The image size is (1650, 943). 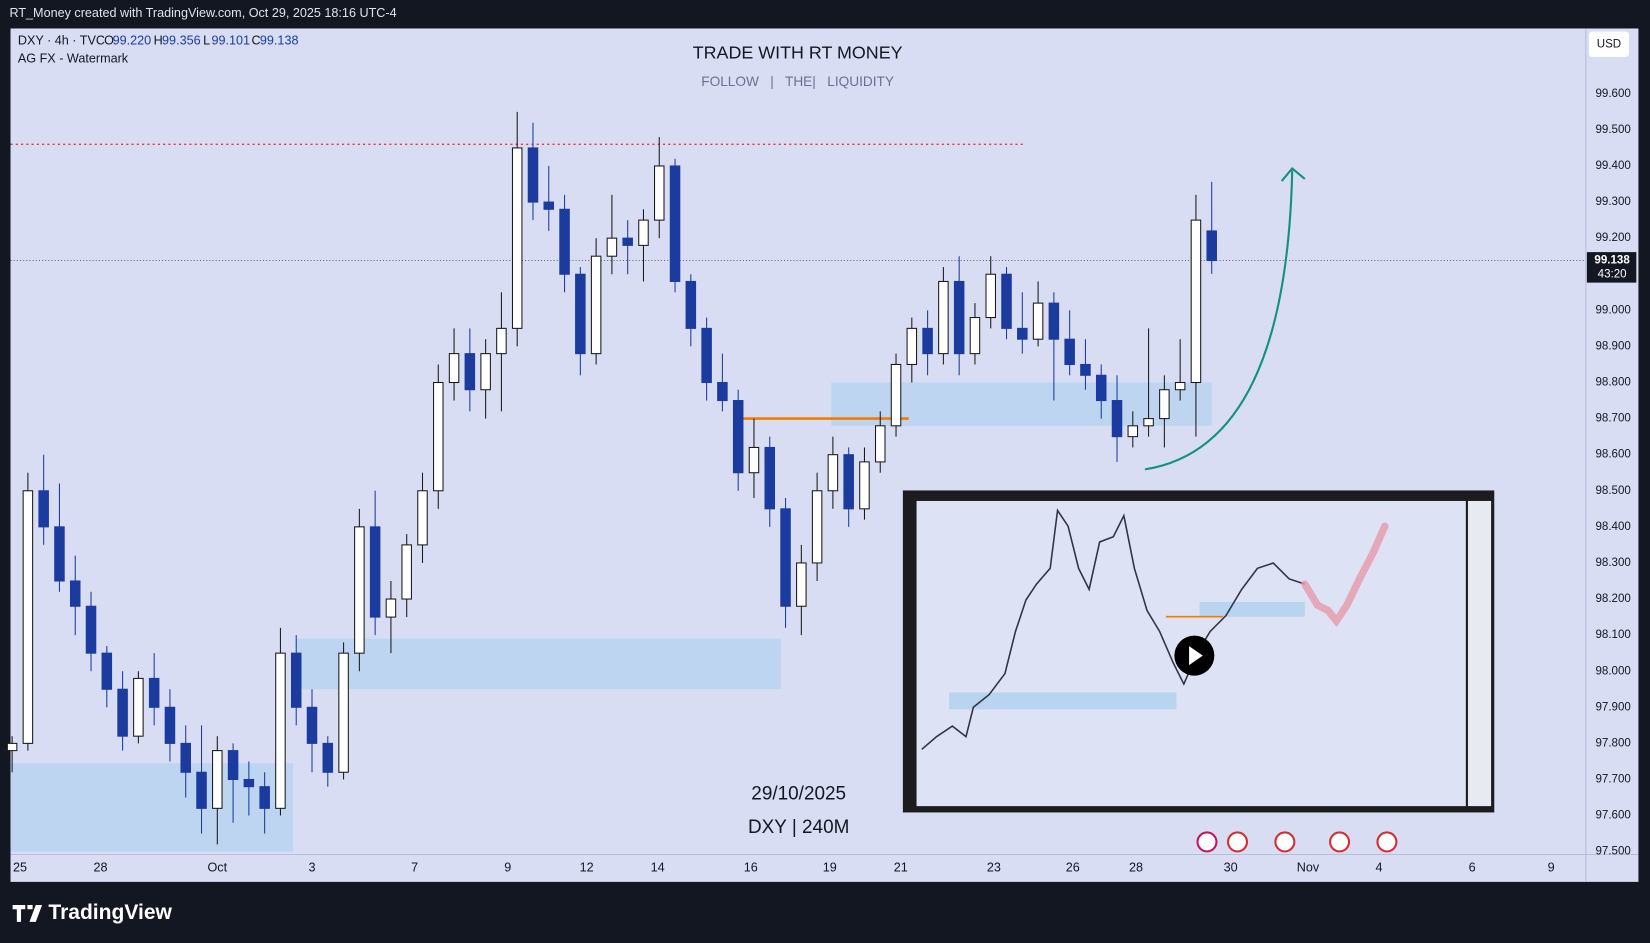 What do you see at coordinates (1612, 599) in the screenshot?
I see `y-tick-label: 98.200` at bounding box center [1612, 599].